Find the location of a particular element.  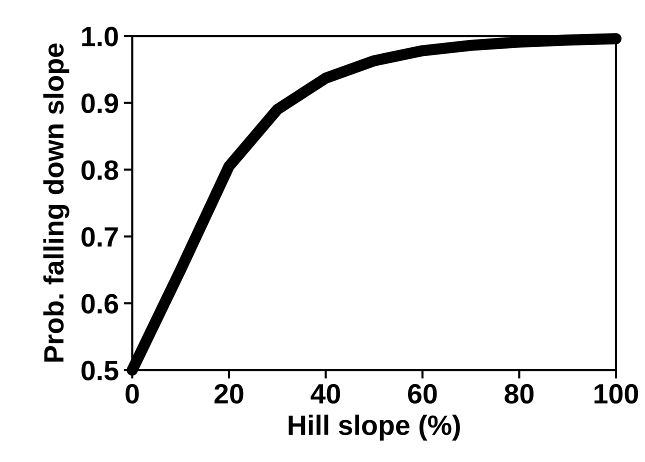

x-tick-label: 20 is located at coordinates (229, 394).